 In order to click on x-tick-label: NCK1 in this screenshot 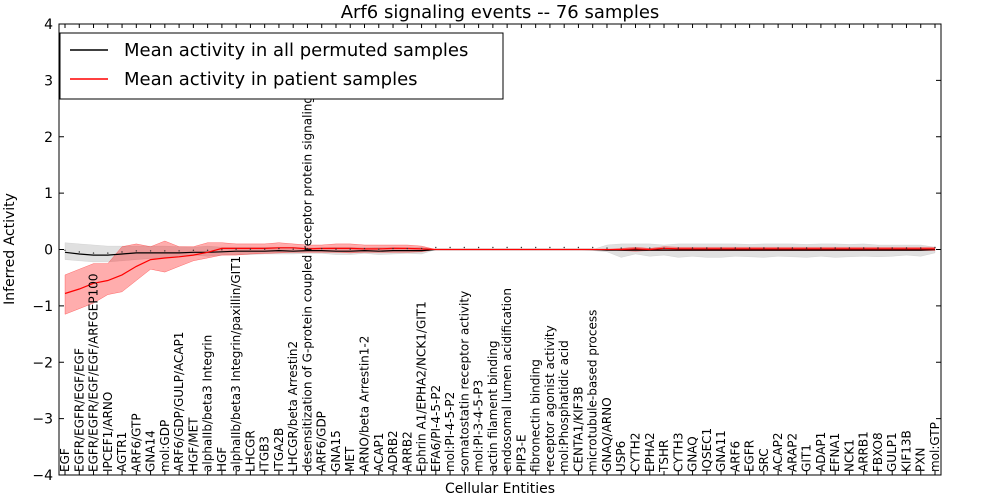, I will do `click(849, 455)`.